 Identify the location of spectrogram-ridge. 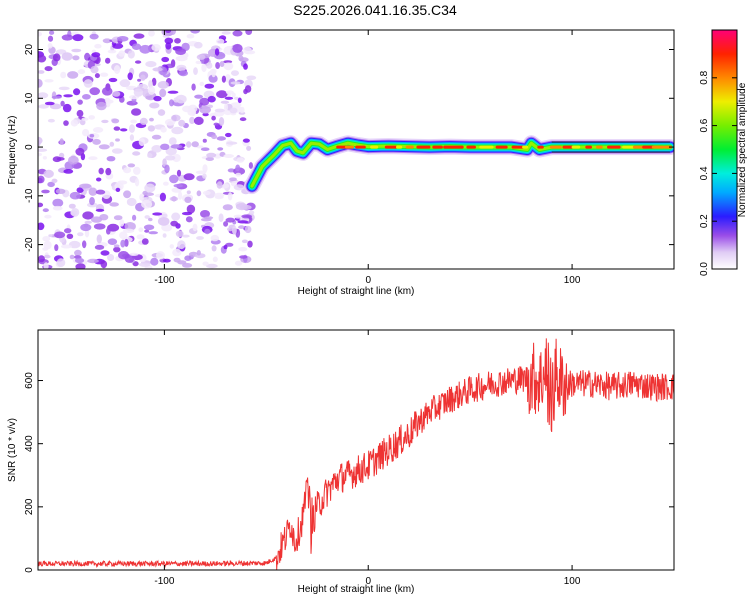
(459, 165).